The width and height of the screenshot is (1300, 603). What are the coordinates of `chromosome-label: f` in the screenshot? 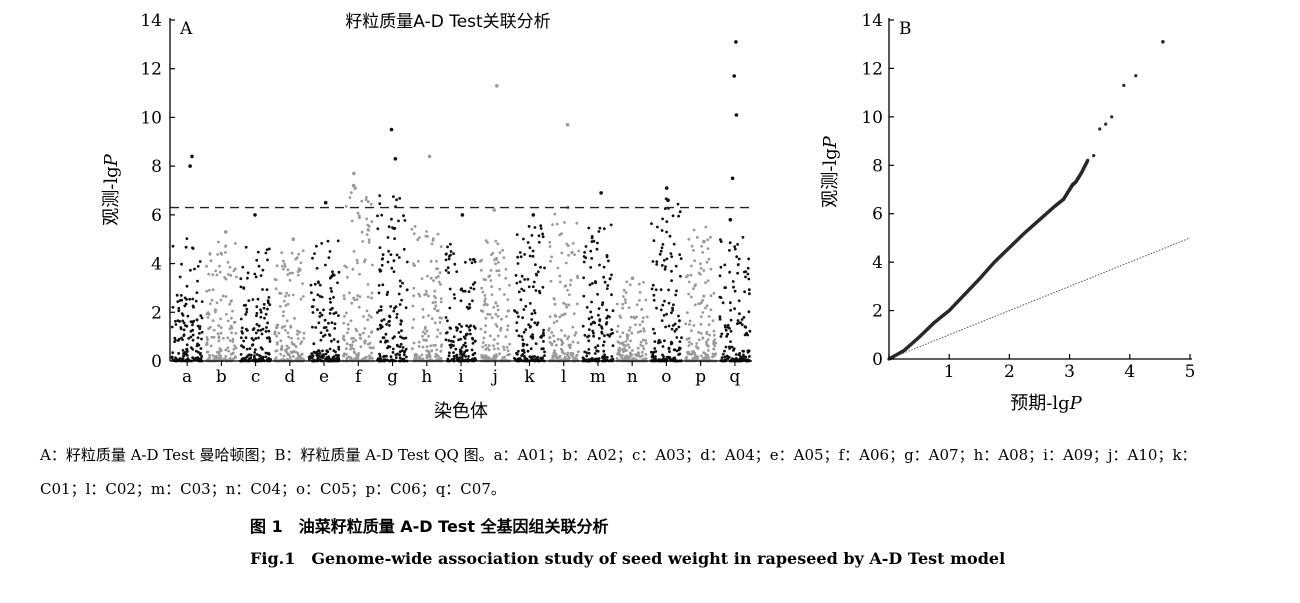 It's located at (359, 377).